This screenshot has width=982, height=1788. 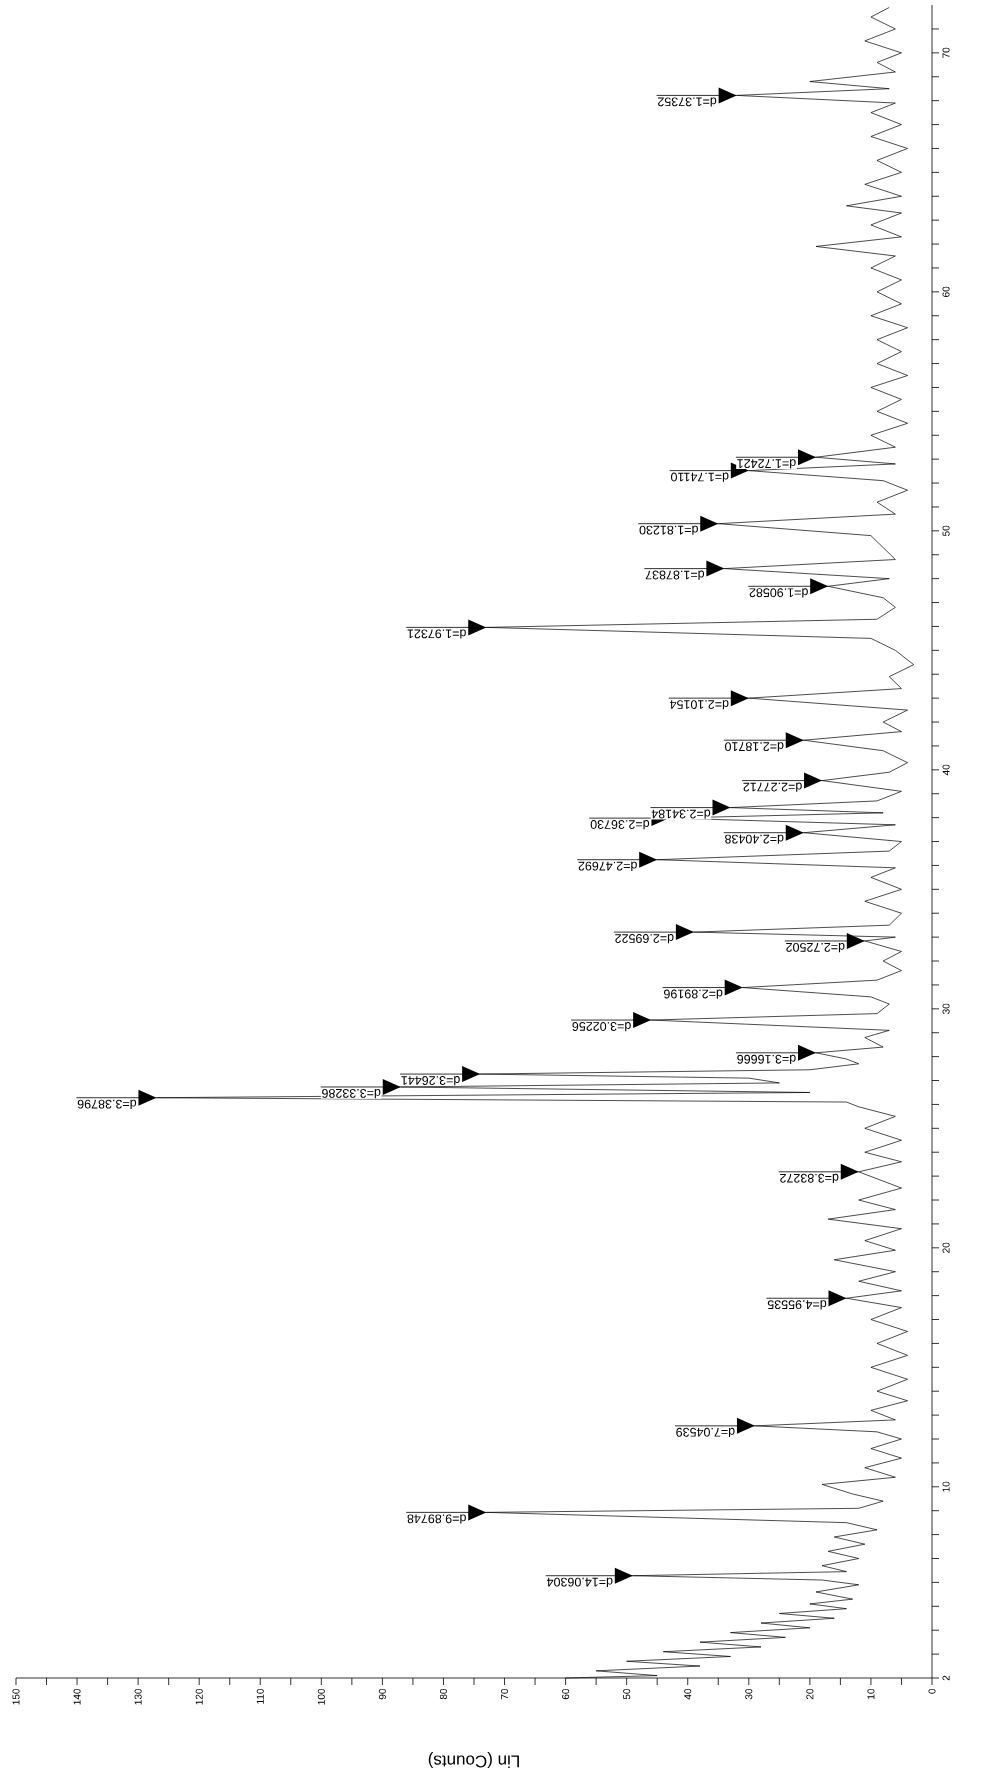 What do you see at coordinates (687, 102) in the screenshot?
I see `annotation: d=1.37352` at bounding box center [687, 102].